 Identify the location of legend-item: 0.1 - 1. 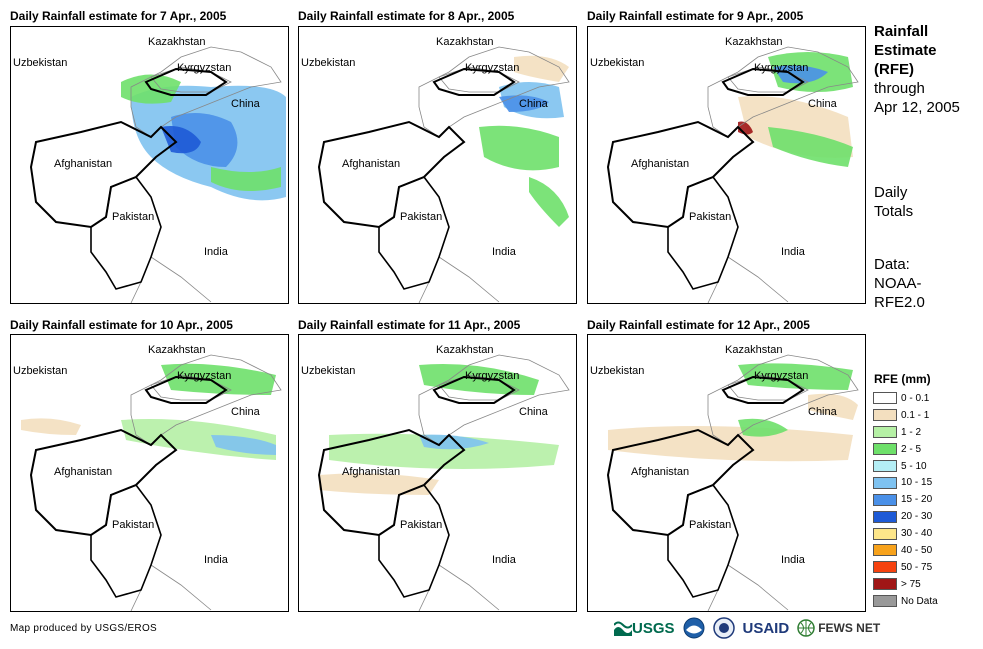
(905, 415).